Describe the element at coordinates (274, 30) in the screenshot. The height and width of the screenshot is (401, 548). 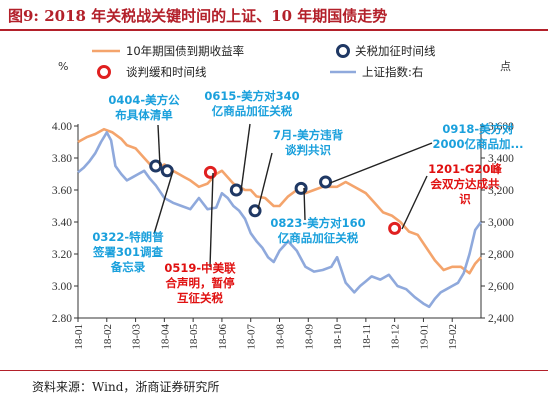
I see `title-divider` at that location.